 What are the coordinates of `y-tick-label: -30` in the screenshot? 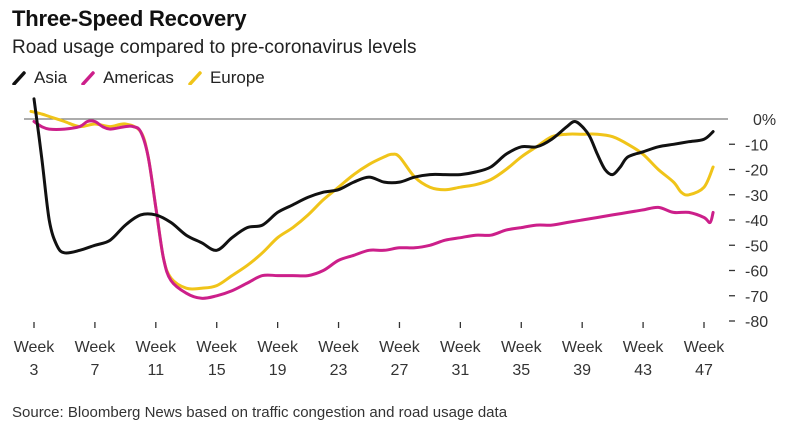 It's located at (756, 196).